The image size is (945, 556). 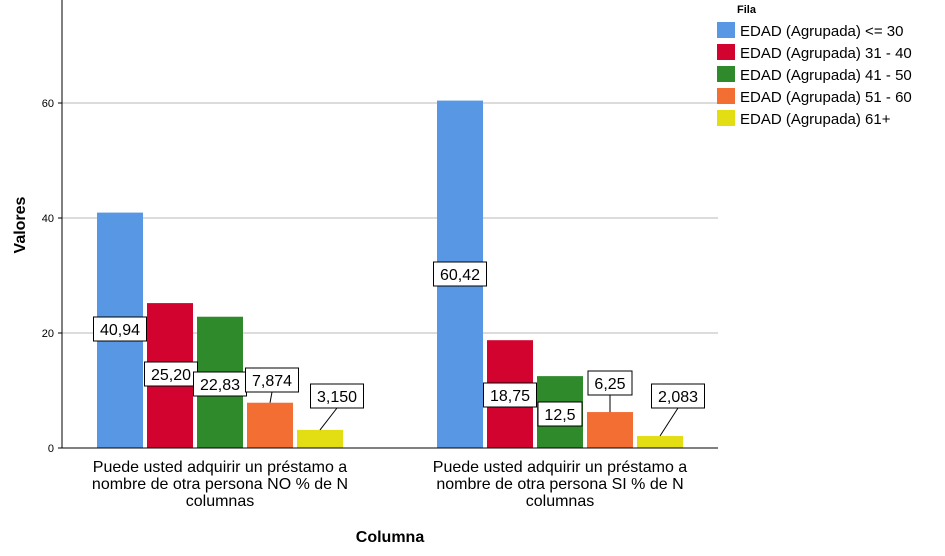 I want to click on data-label: 3,150, so click(x=337, y=397).